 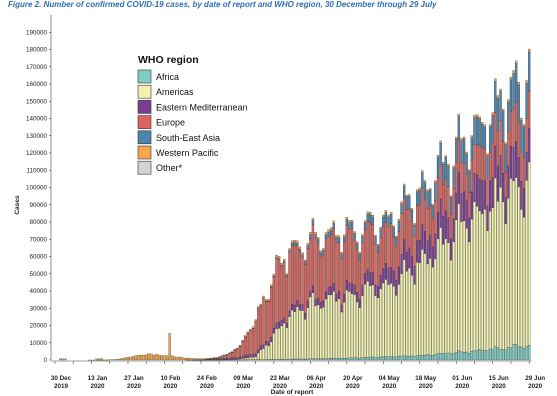 I want to click on y-tick-label: 110000, so click(x=36, y=170).